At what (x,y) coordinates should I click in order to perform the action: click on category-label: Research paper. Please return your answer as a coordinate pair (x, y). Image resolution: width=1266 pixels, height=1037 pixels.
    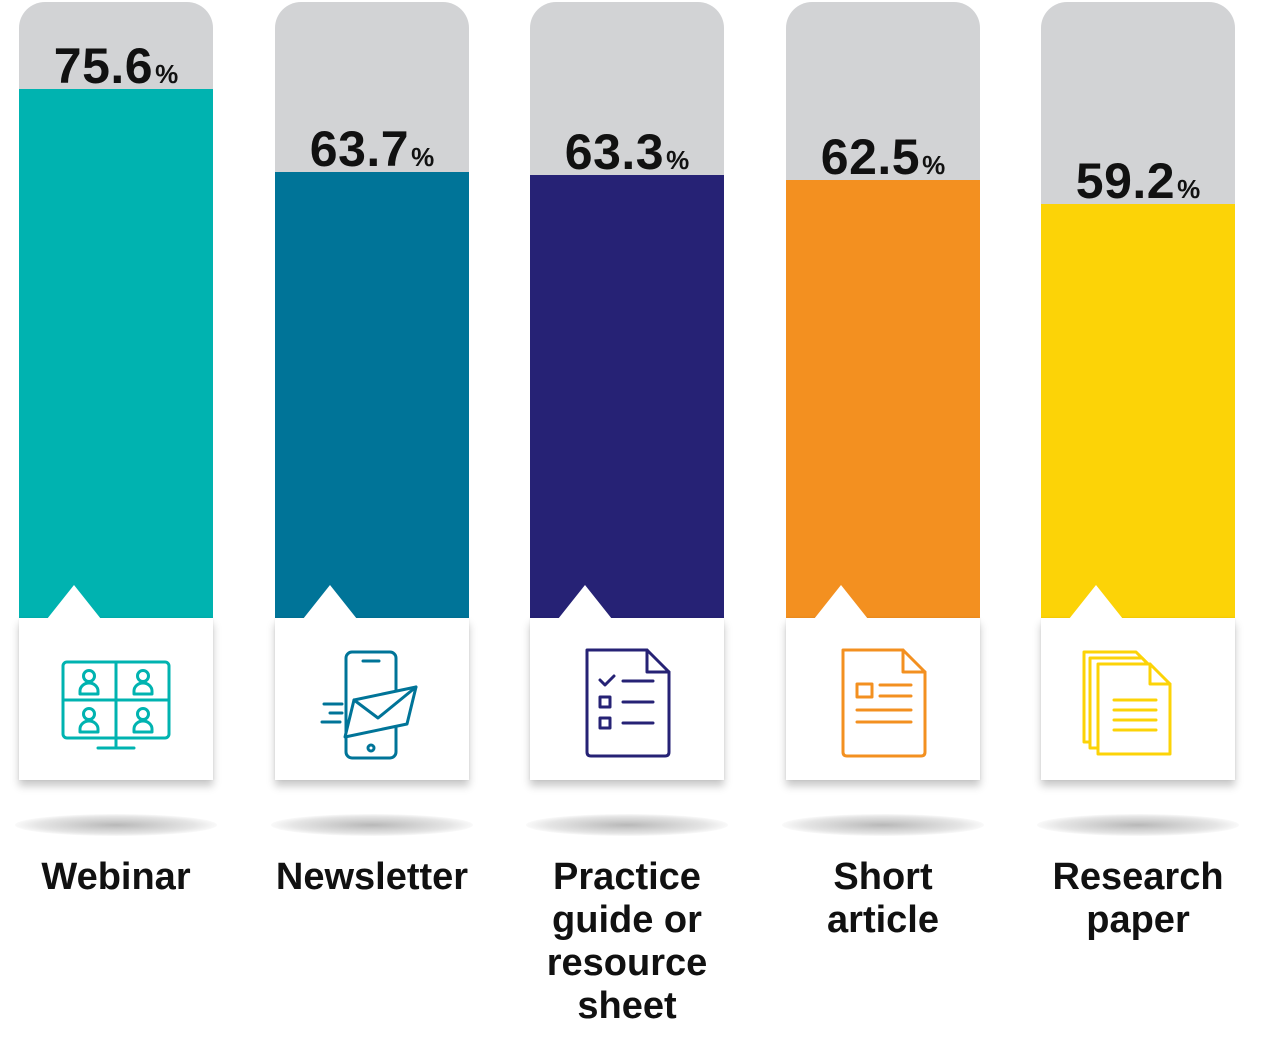
    Looking at the image, I should click on (1138, 898).